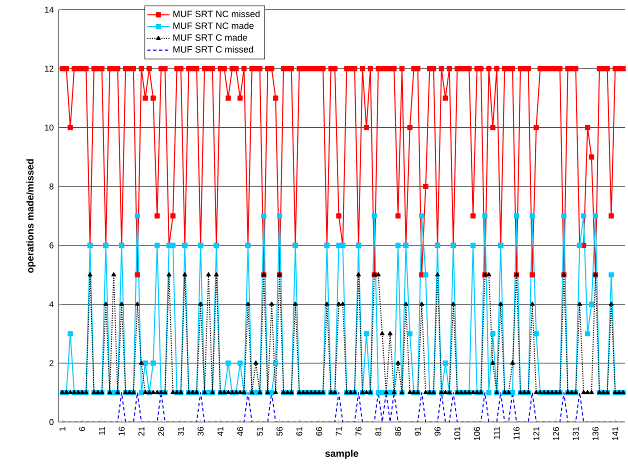 The height and width of the screenshot is (466, 628). What do you see at coordinates (49, 69) in the screenshot?
I see `y-tick-label: 12` at bounding box center [49, 69].